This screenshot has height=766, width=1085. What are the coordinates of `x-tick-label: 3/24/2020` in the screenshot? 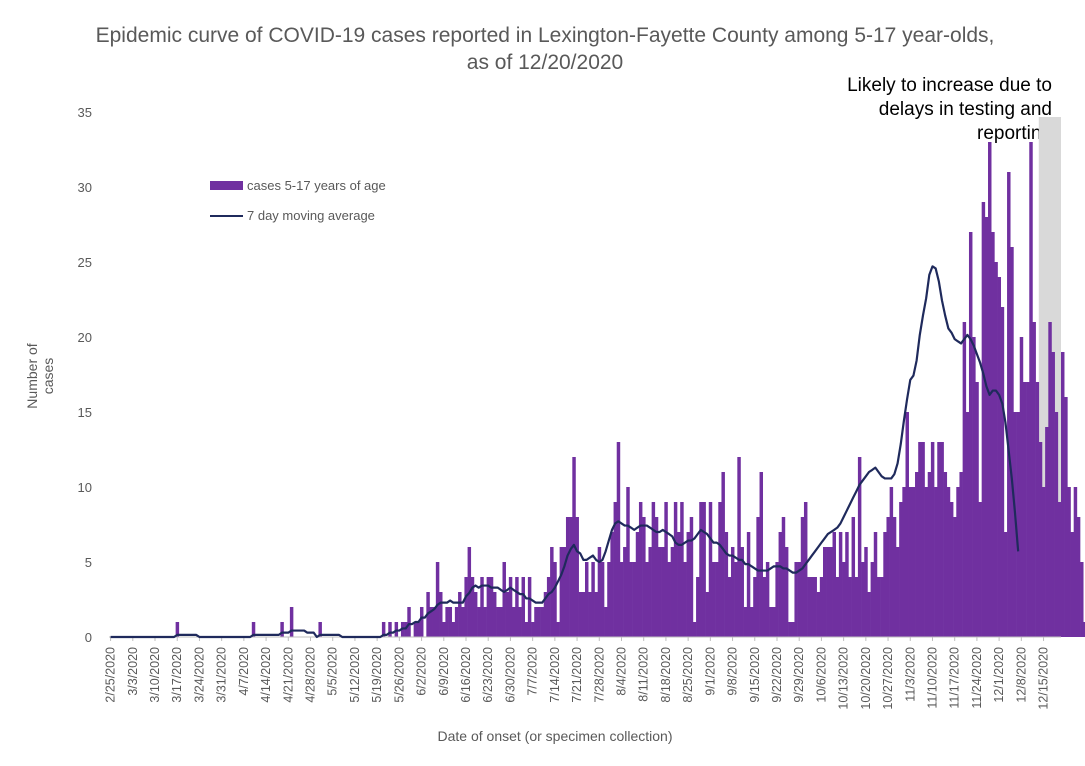 It's located at (199, 675).